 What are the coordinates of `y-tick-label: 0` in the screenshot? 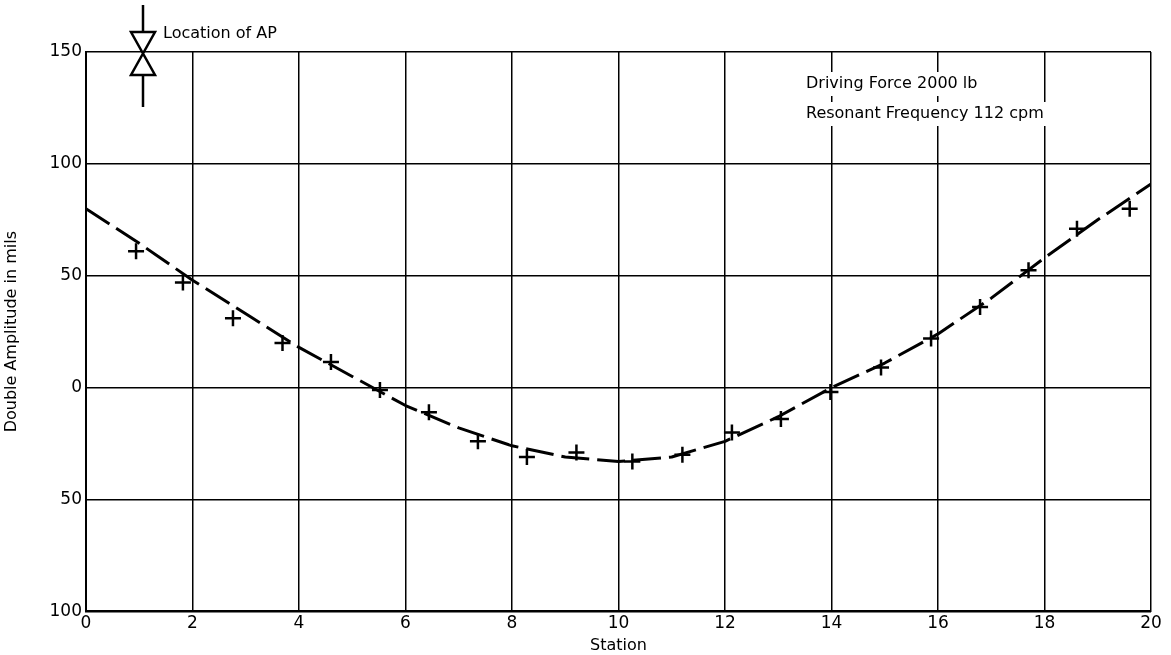 It's located at (76, 386).